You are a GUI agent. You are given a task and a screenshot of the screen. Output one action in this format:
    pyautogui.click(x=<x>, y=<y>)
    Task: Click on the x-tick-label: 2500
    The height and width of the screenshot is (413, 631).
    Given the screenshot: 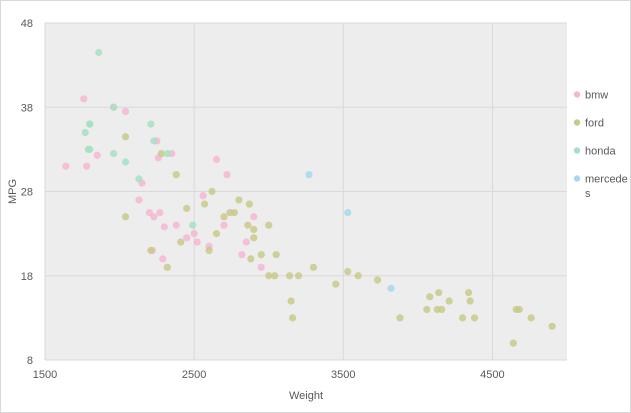 What is the action you would take?
    pyautogui.click(x=194, y=375)
    